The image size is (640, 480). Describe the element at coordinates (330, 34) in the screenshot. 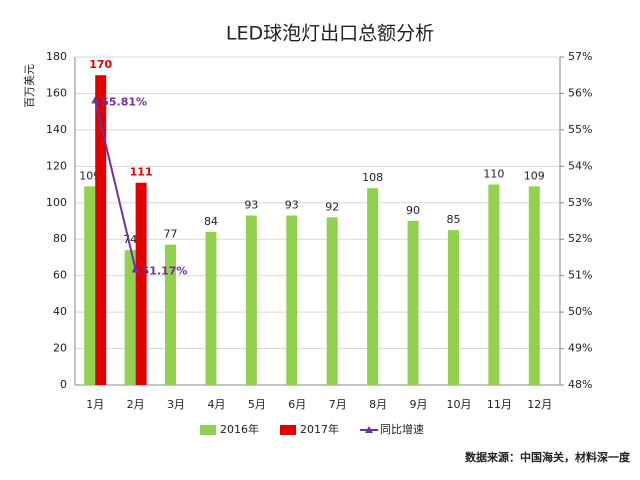

I see `chart-title: LED球泡灯出口总额分析` at that location.